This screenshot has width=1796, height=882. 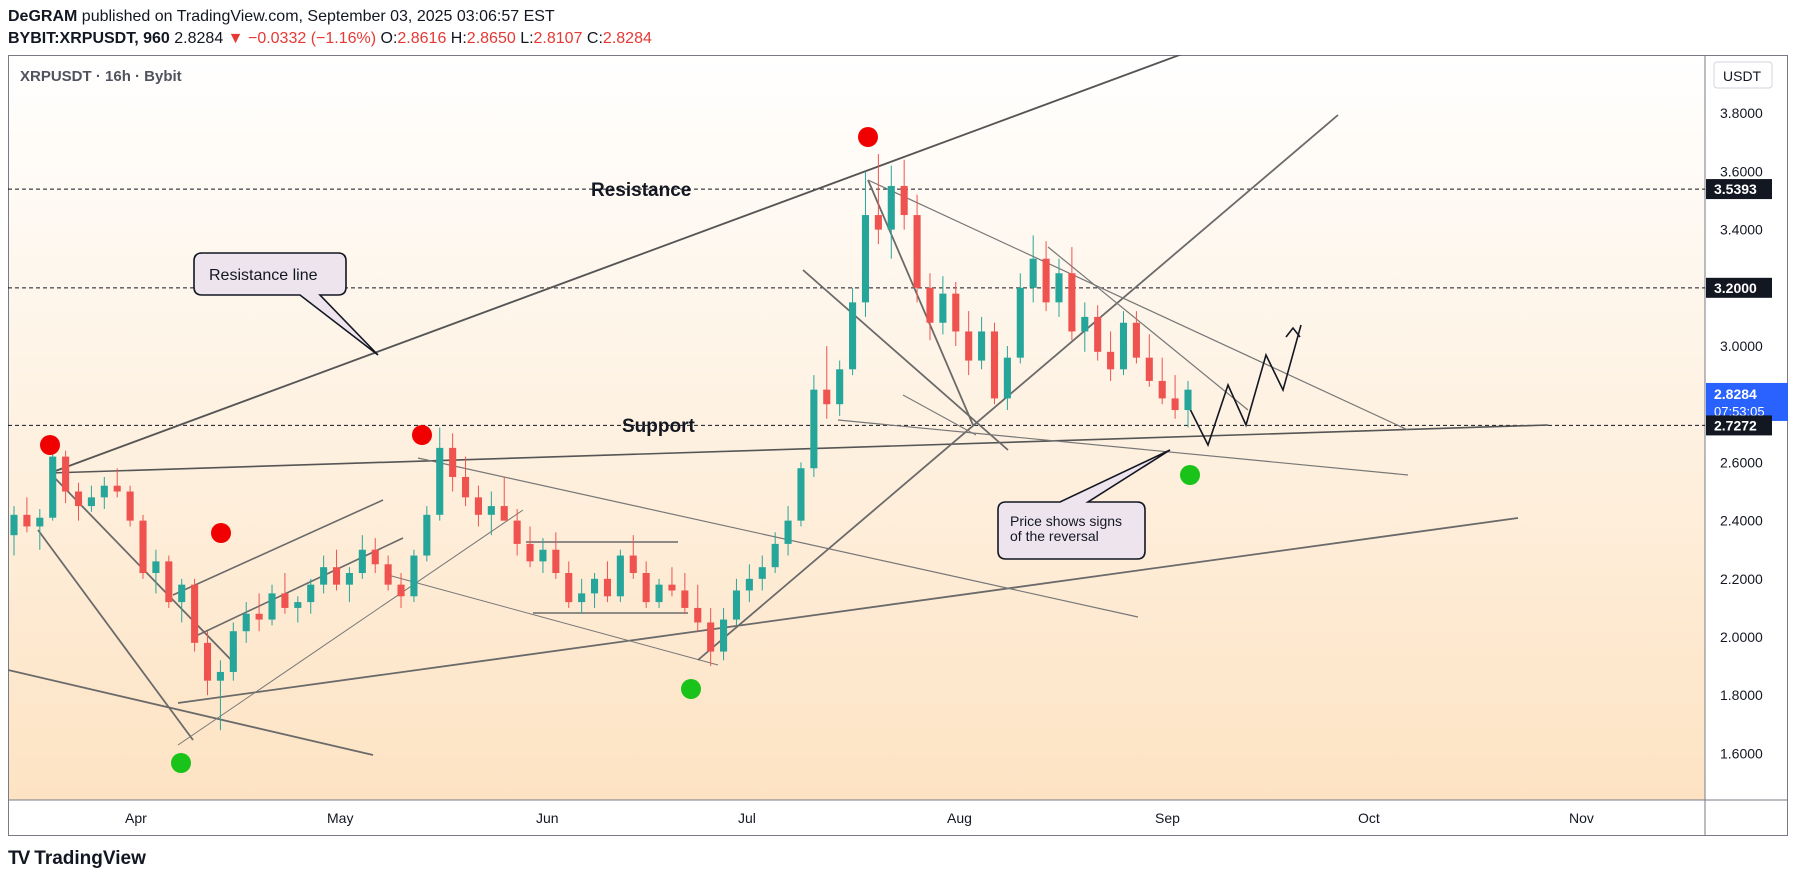 What do you see at coordinates (1369, 818) in the screenshot?
I see `x-tick-label: Oct` at bounding box center [1369, 818].